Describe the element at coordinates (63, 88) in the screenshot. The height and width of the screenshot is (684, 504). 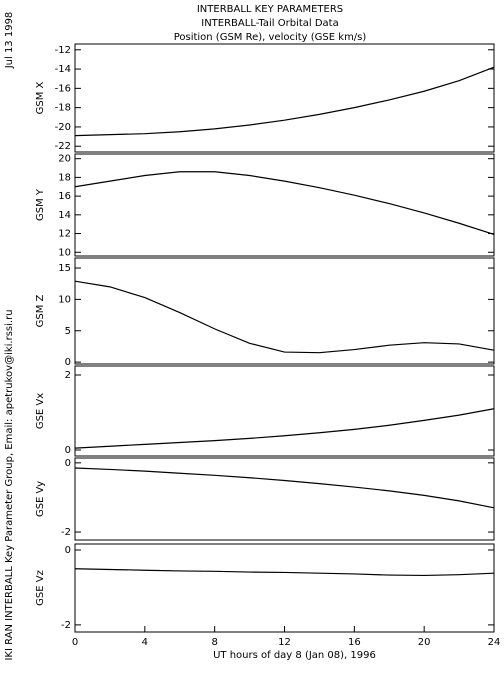
I see `y-tick-label: -16` at that location.